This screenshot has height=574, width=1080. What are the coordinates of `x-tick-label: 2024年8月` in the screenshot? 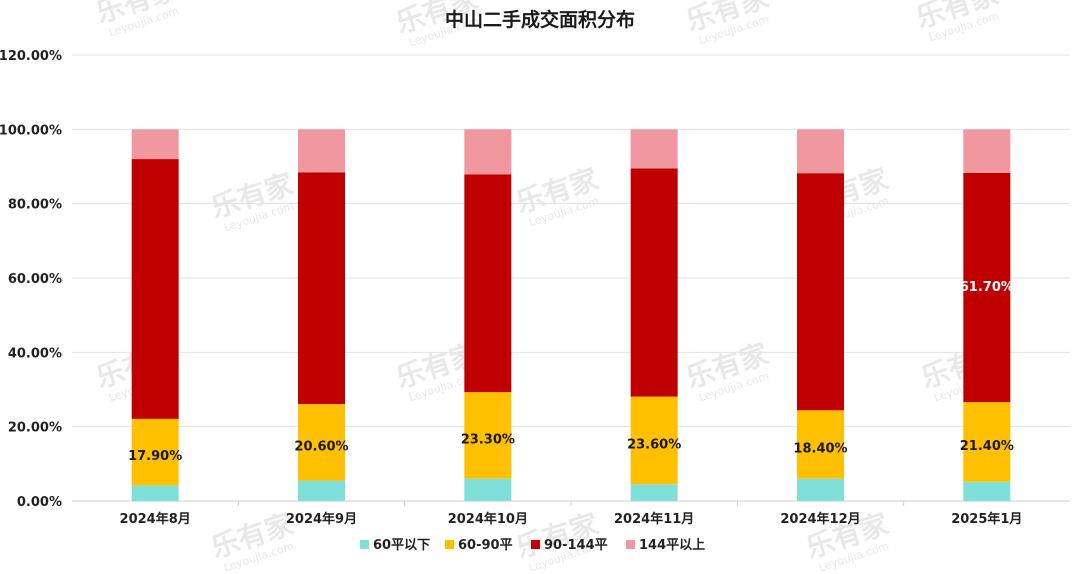 It's located at (155, 519).